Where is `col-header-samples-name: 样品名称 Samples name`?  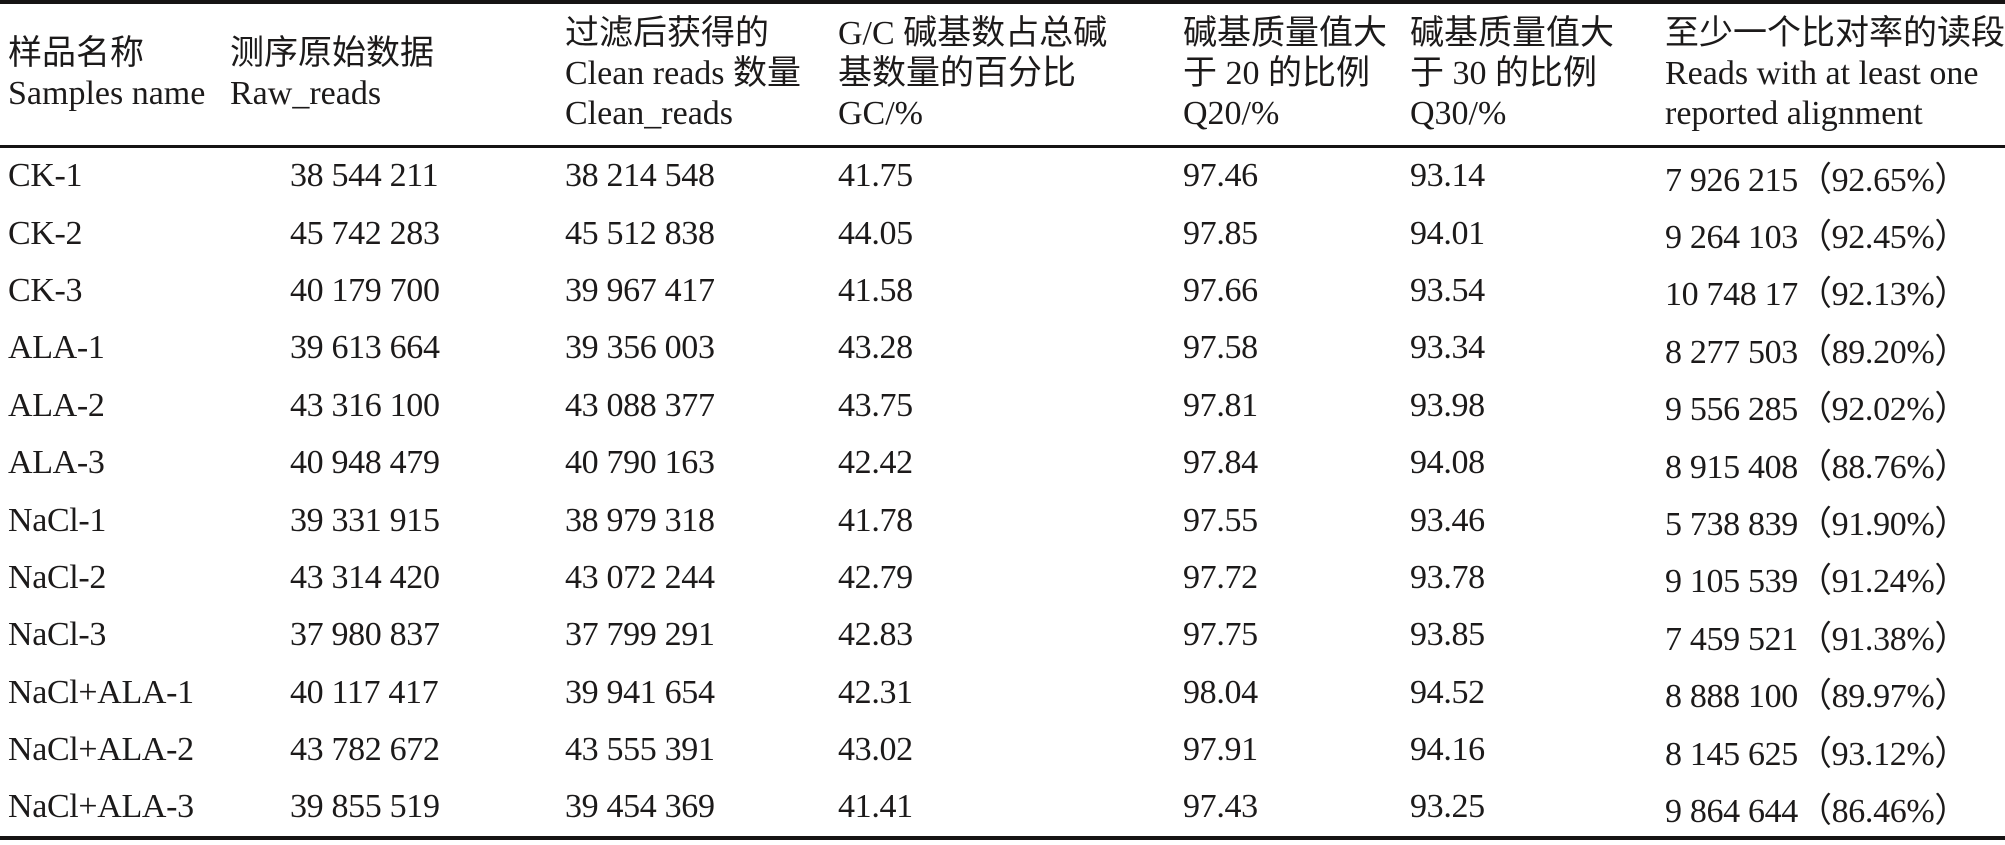
col-header-samples-name: 样品名称 Samples name is located at coordinates (111, 75).